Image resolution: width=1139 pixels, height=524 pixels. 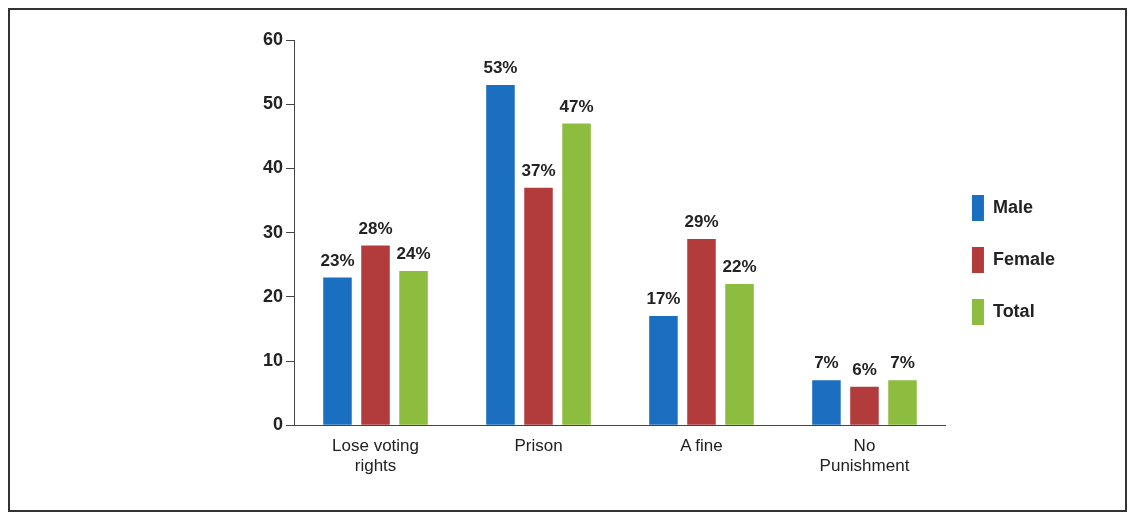 I want to click on data-label: 17%, so click(x=663, y=299).